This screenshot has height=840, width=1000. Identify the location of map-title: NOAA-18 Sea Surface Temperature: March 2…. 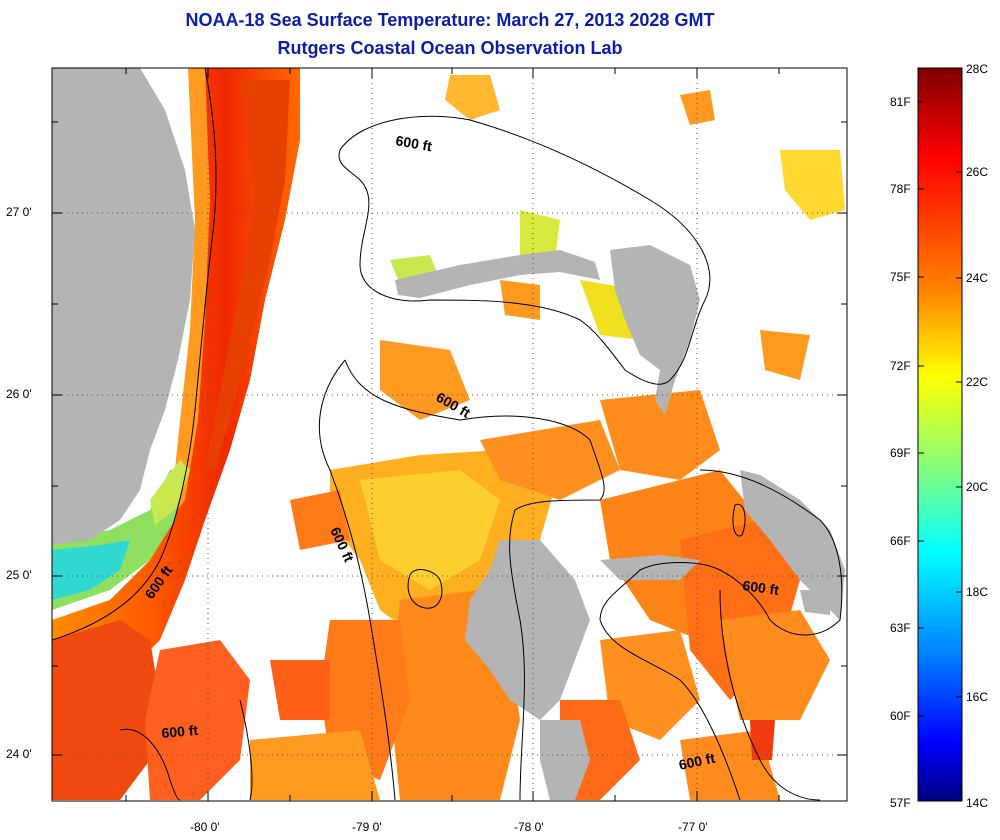
(450, 20).